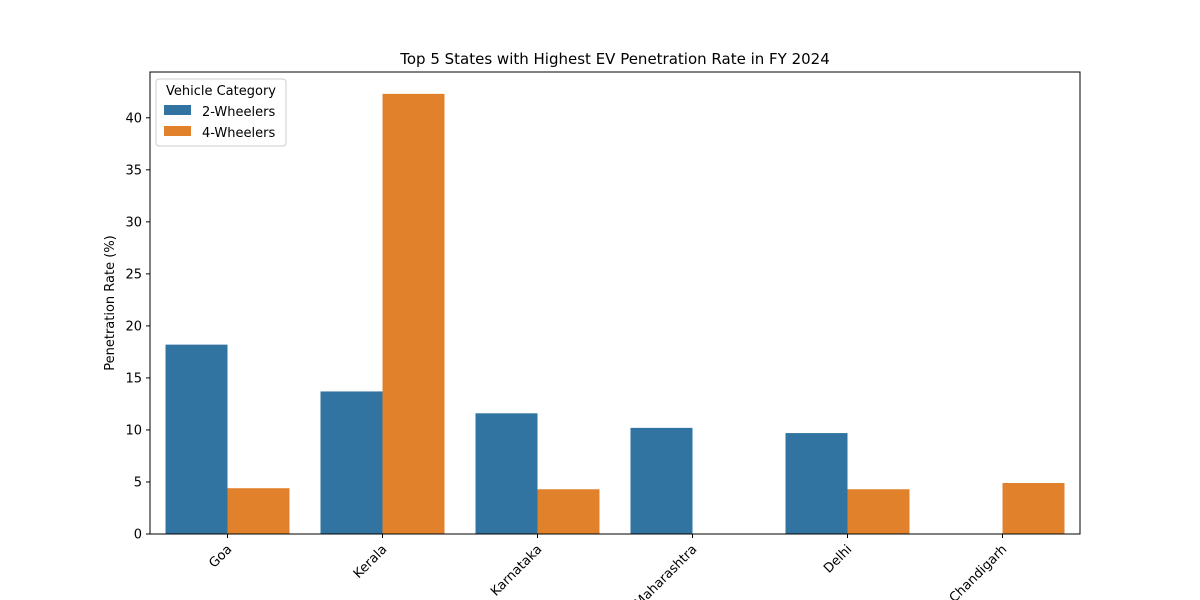  Describe the element at coordinates (351, 462) in the screenshot. I see `bar-kerala-2-wheelers` at that location.